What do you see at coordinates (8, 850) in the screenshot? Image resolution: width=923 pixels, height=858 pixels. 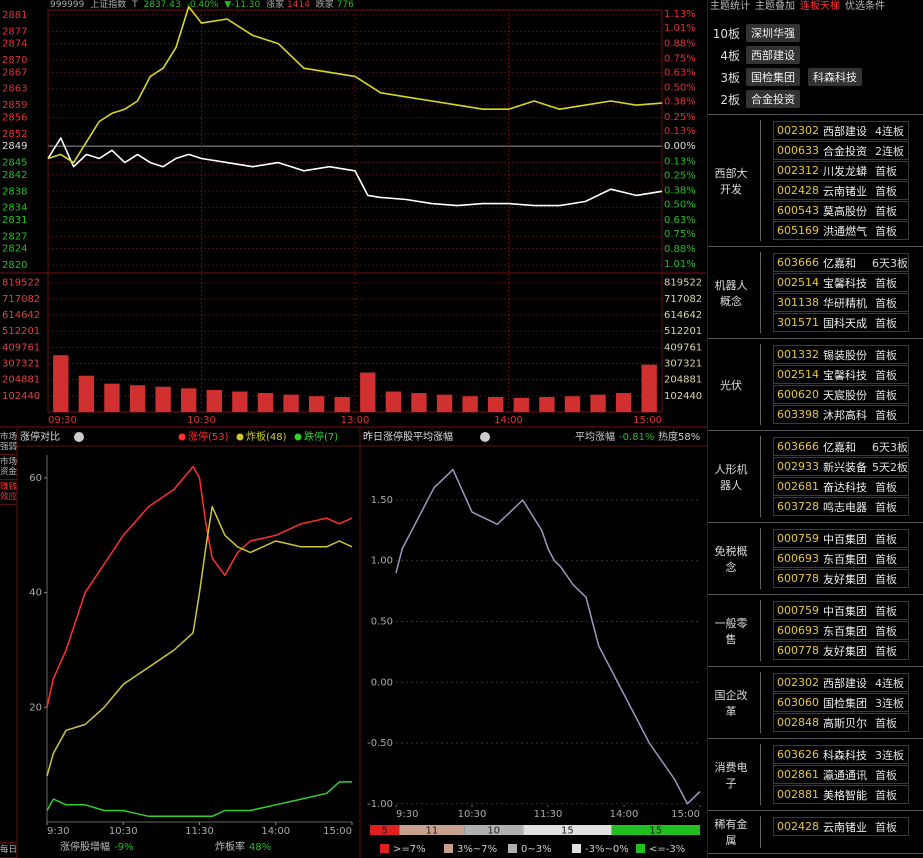 I see `side-tab: 每日` at bounding box center [8, 850].